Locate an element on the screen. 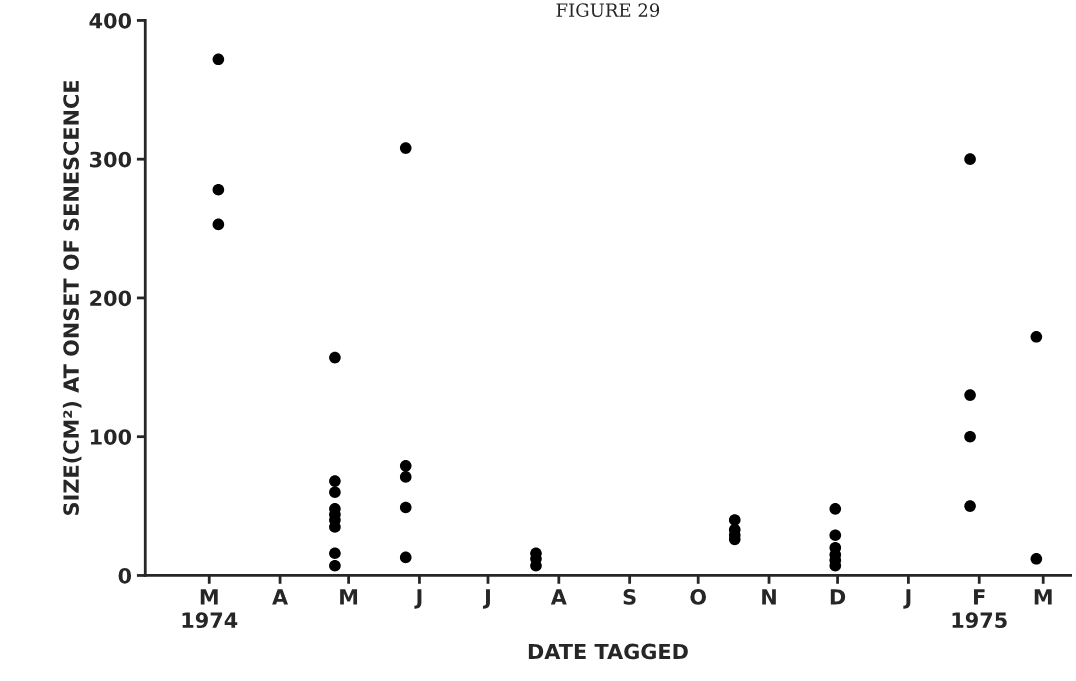  x-tick-label: O is located at coordinates (698, 597).